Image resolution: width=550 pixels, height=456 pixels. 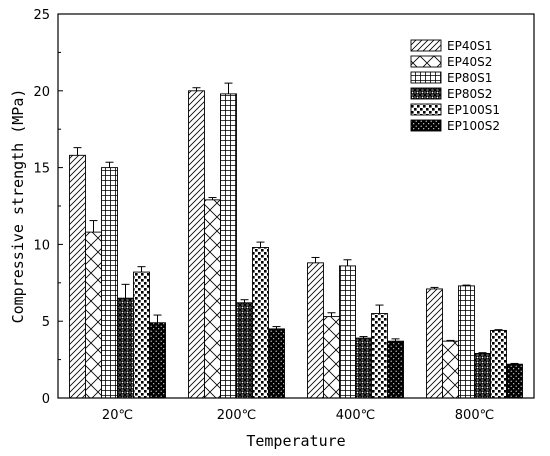 What do you see at coordinates (469, 78) in the screenshot?
I see `legend-label-ep80s1: EP80S1` at bounding box center [469, 78].